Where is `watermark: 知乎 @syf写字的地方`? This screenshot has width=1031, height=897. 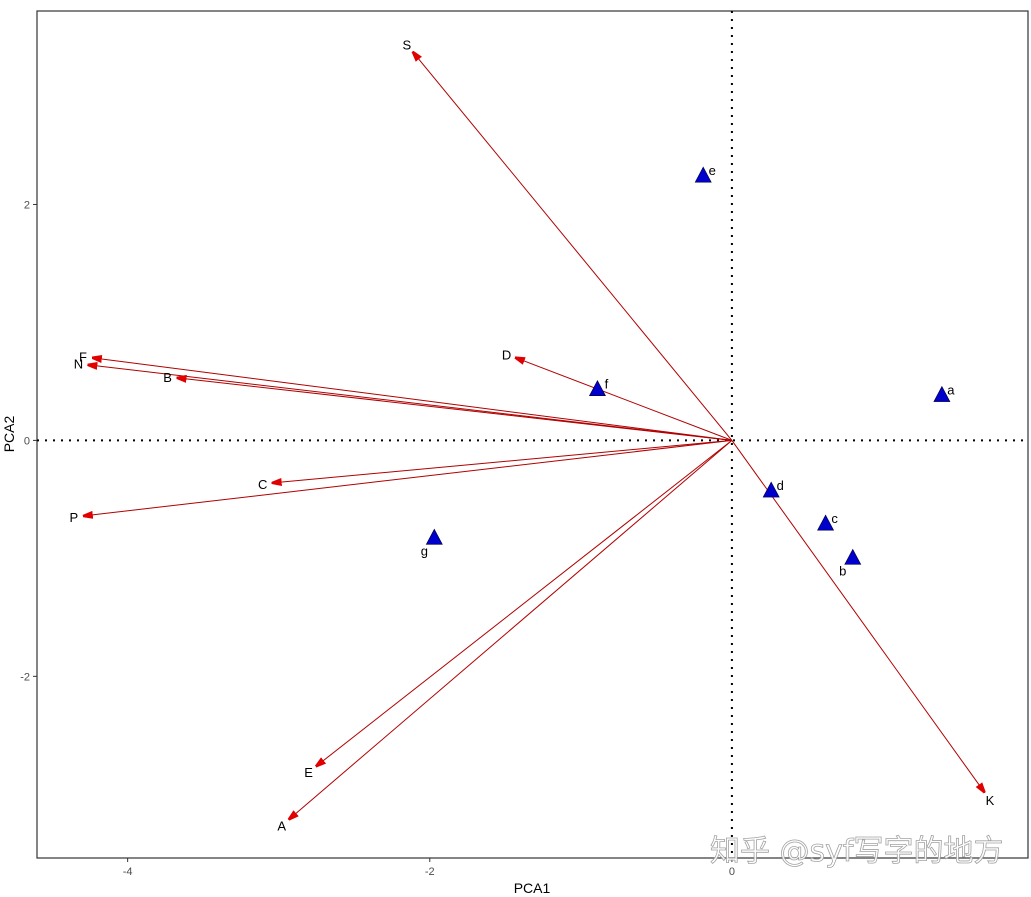
watermark: 知乎 @syf写字的地方 is located at coordinates (856, 851).